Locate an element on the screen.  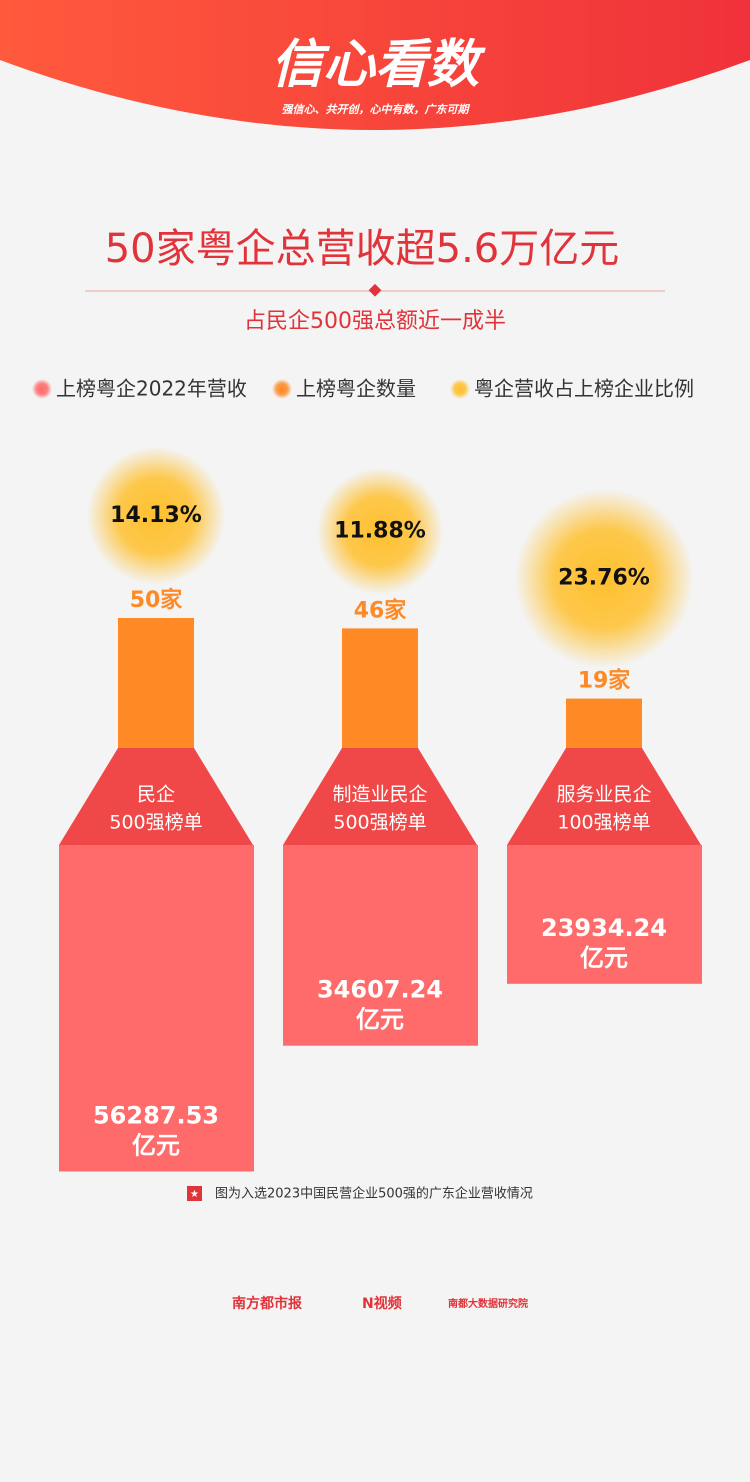
count-label: 46家 is located at coordinates (381, 610).